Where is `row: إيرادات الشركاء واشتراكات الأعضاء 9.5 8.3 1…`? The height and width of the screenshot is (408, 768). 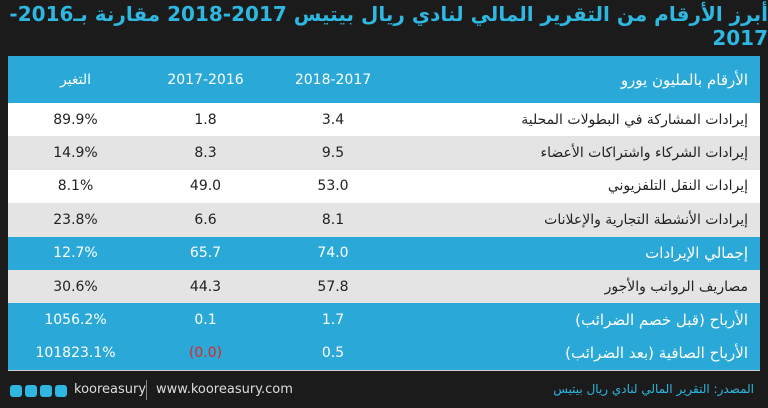 row: إيرادات الشركاء واشتراكات الأعضاء 9.5 8.3 1… is located at coordinates (384, 153).